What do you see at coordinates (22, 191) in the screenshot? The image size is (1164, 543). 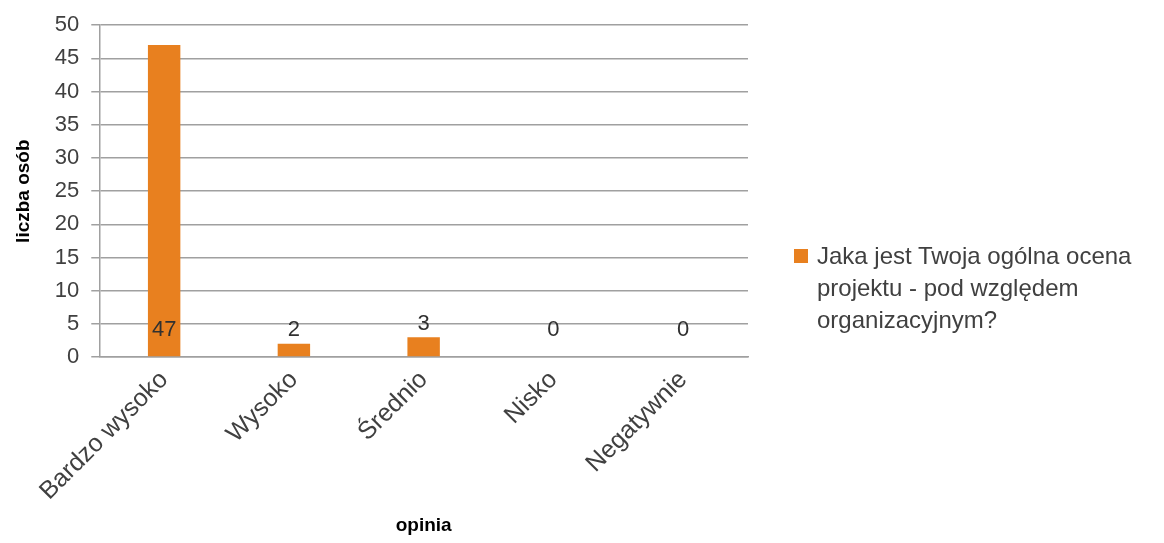 I see `y-axis-title: liczba osób` at bounding box center [22, 191].